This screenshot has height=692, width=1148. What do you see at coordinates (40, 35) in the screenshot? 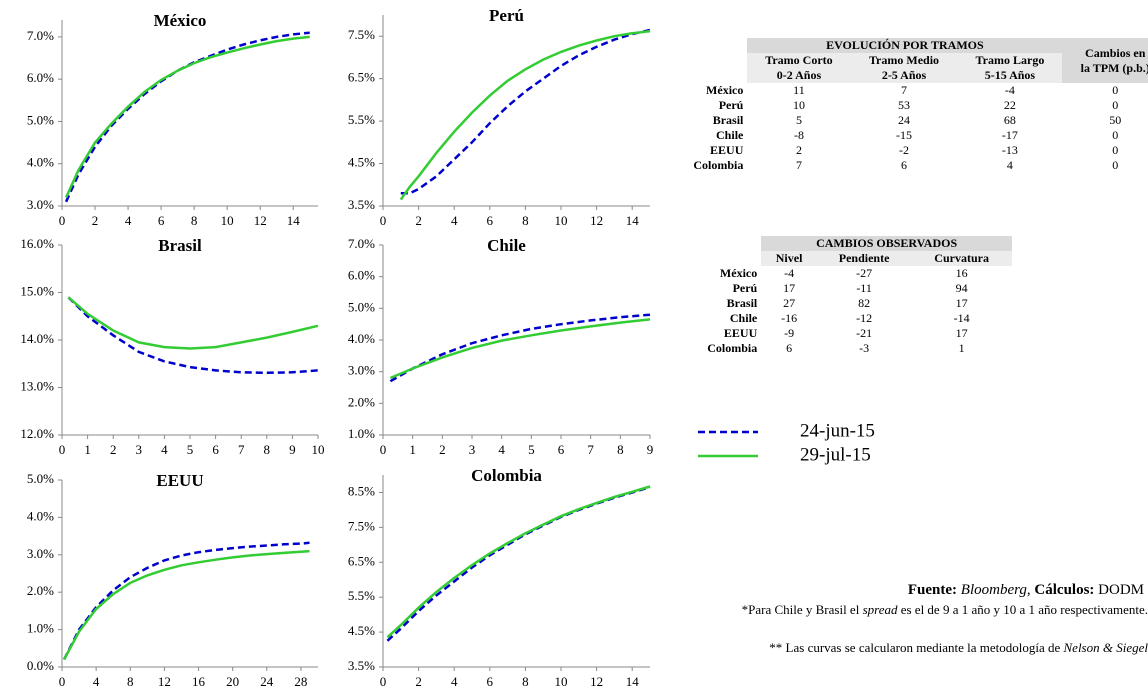
I see `y-tick-label: 7.0%` at bounding box center [40, 35].